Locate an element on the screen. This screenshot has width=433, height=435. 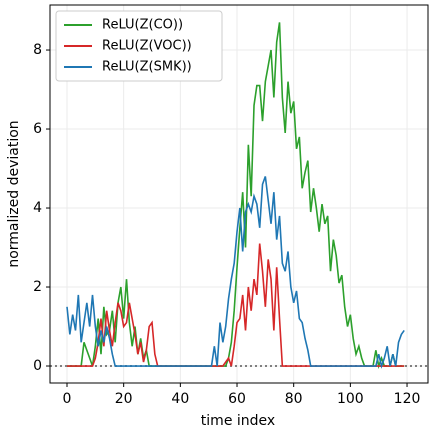
x-tick-label: 60 is located at coordinates (237, 399).